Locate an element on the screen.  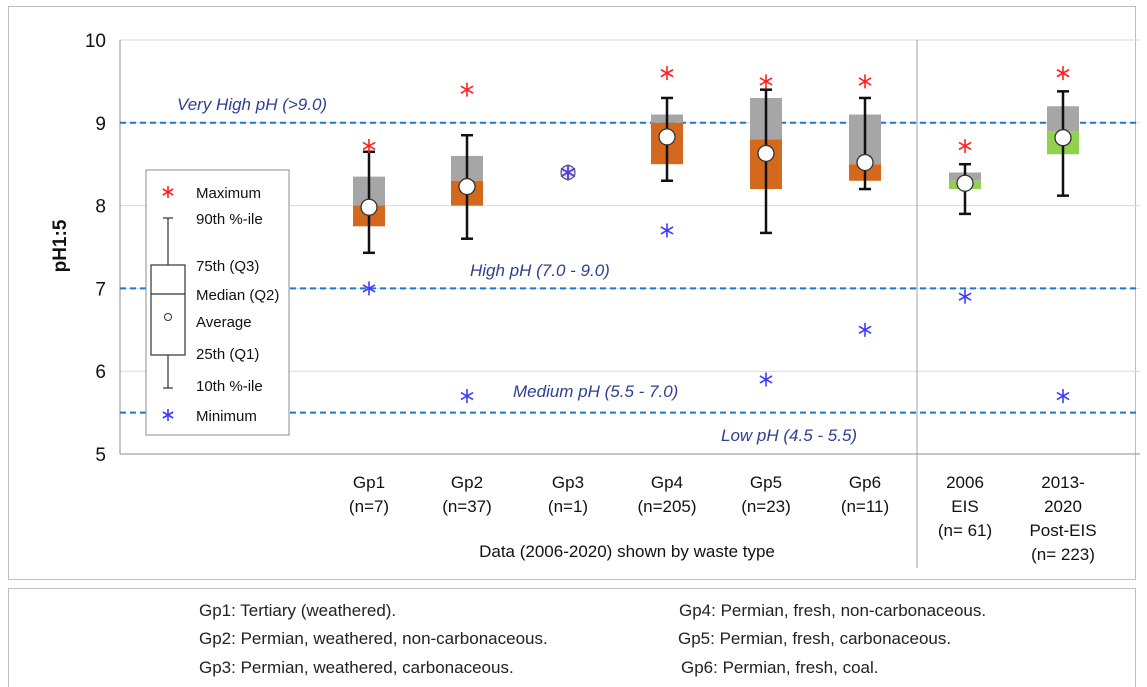
legend-entry: Median (Q2) is located at coordinates (237, 295).